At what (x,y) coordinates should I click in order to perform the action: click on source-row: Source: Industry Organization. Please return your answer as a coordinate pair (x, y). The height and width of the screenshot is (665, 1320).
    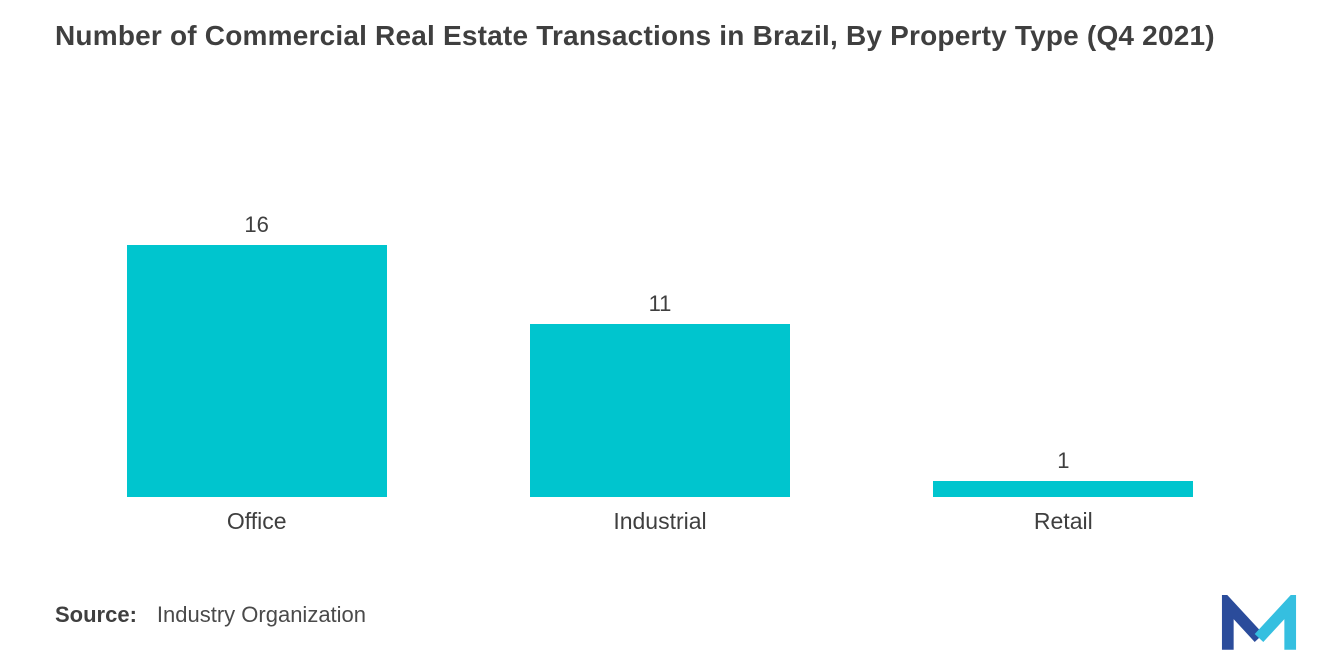
    Looking at the image, I should click on (210, 615).